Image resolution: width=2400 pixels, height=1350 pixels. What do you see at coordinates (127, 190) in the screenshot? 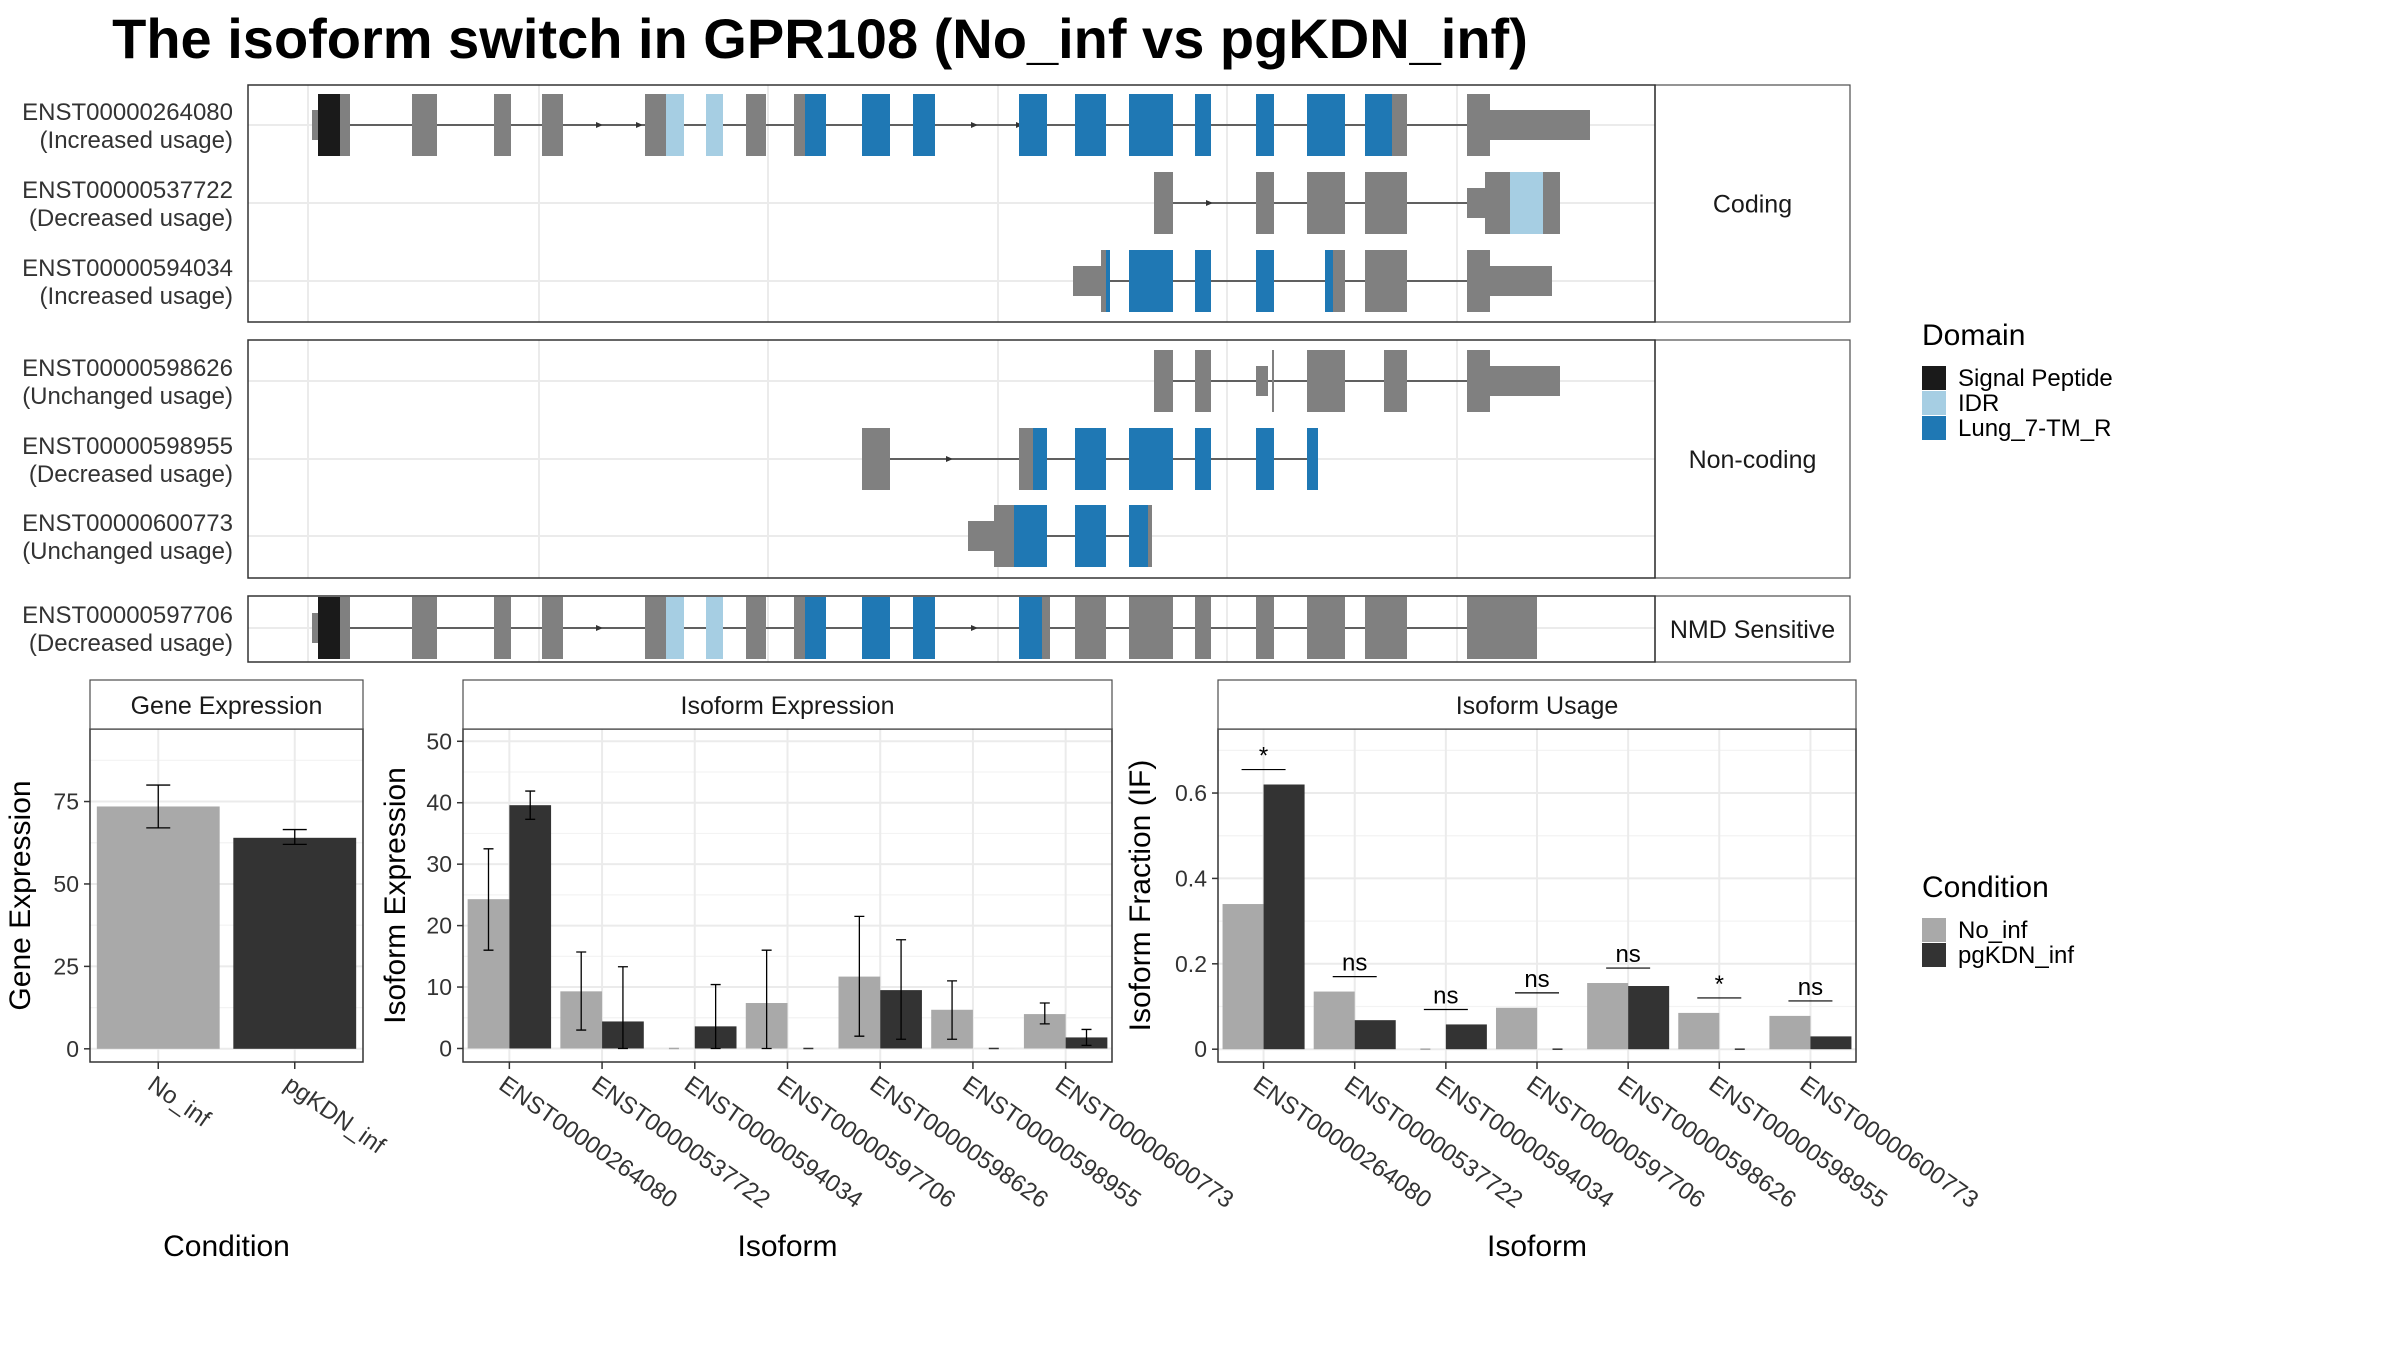
I see `transcript-id: ENST00000537722` at bounding box center [127, 190].